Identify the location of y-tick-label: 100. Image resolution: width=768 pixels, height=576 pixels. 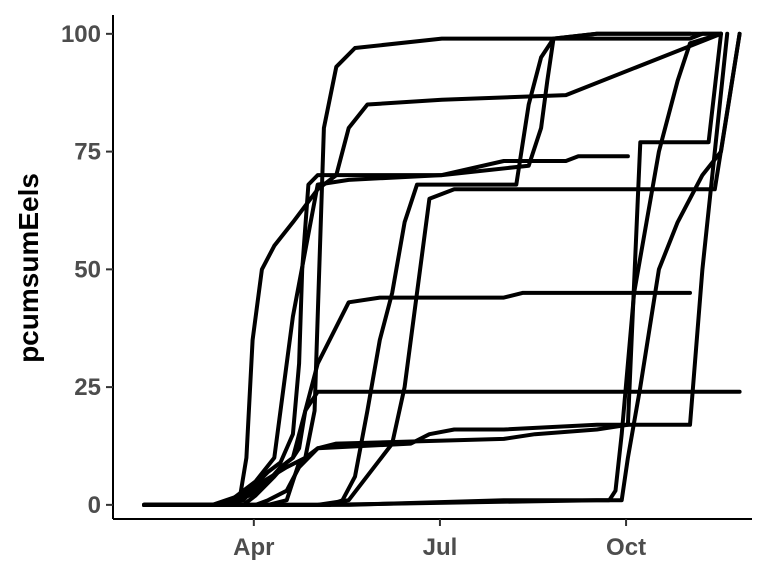
(81, 34).